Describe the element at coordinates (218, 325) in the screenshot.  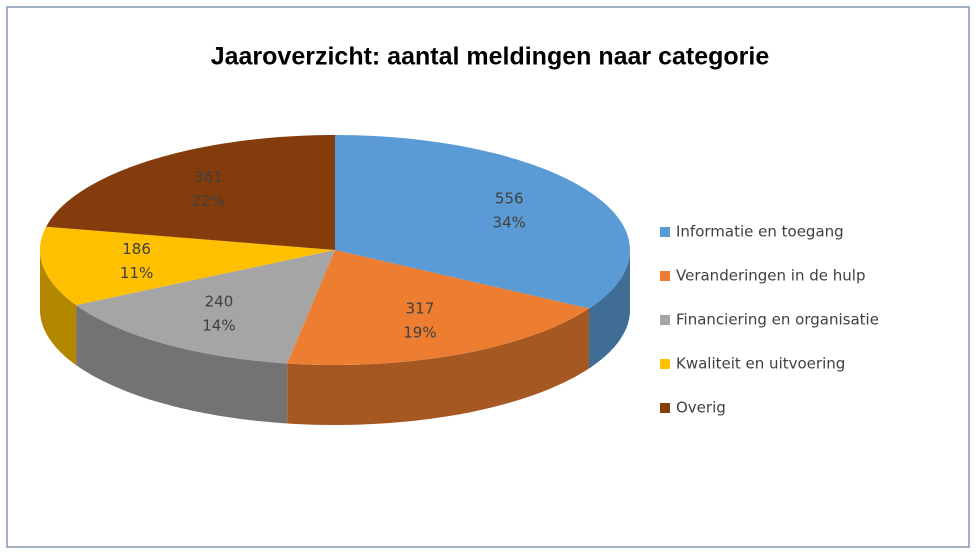
I see `data-label: 14%` at that location.